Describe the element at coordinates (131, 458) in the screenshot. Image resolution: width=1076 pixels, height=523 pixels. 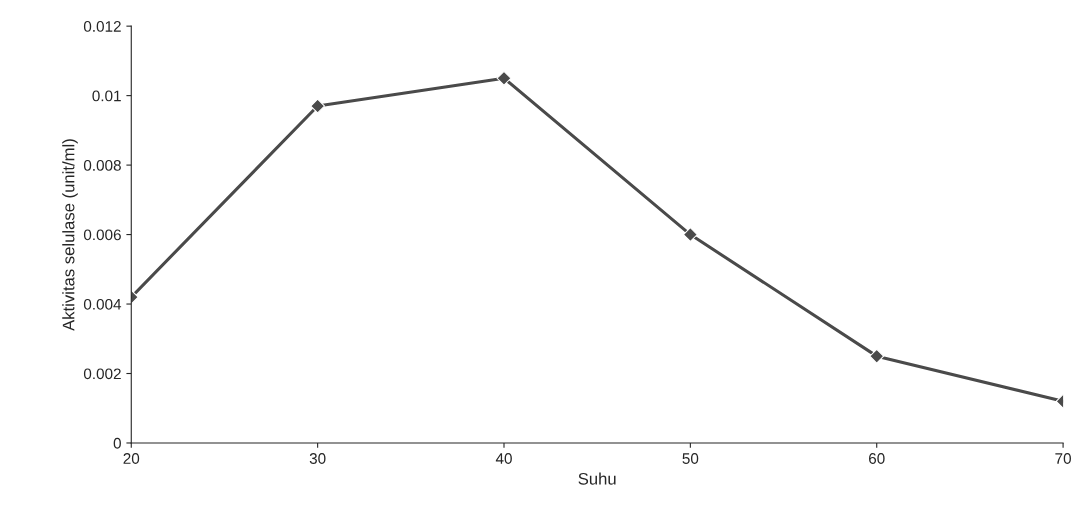
I see `x-tick-label: 20` at that location.